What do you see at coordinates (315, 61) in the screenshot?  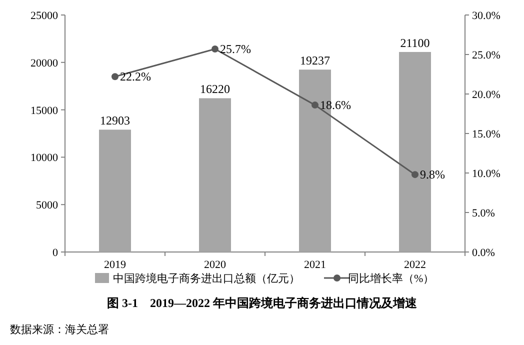 I see `data-label: 19237` at bounding box center [315, 61].